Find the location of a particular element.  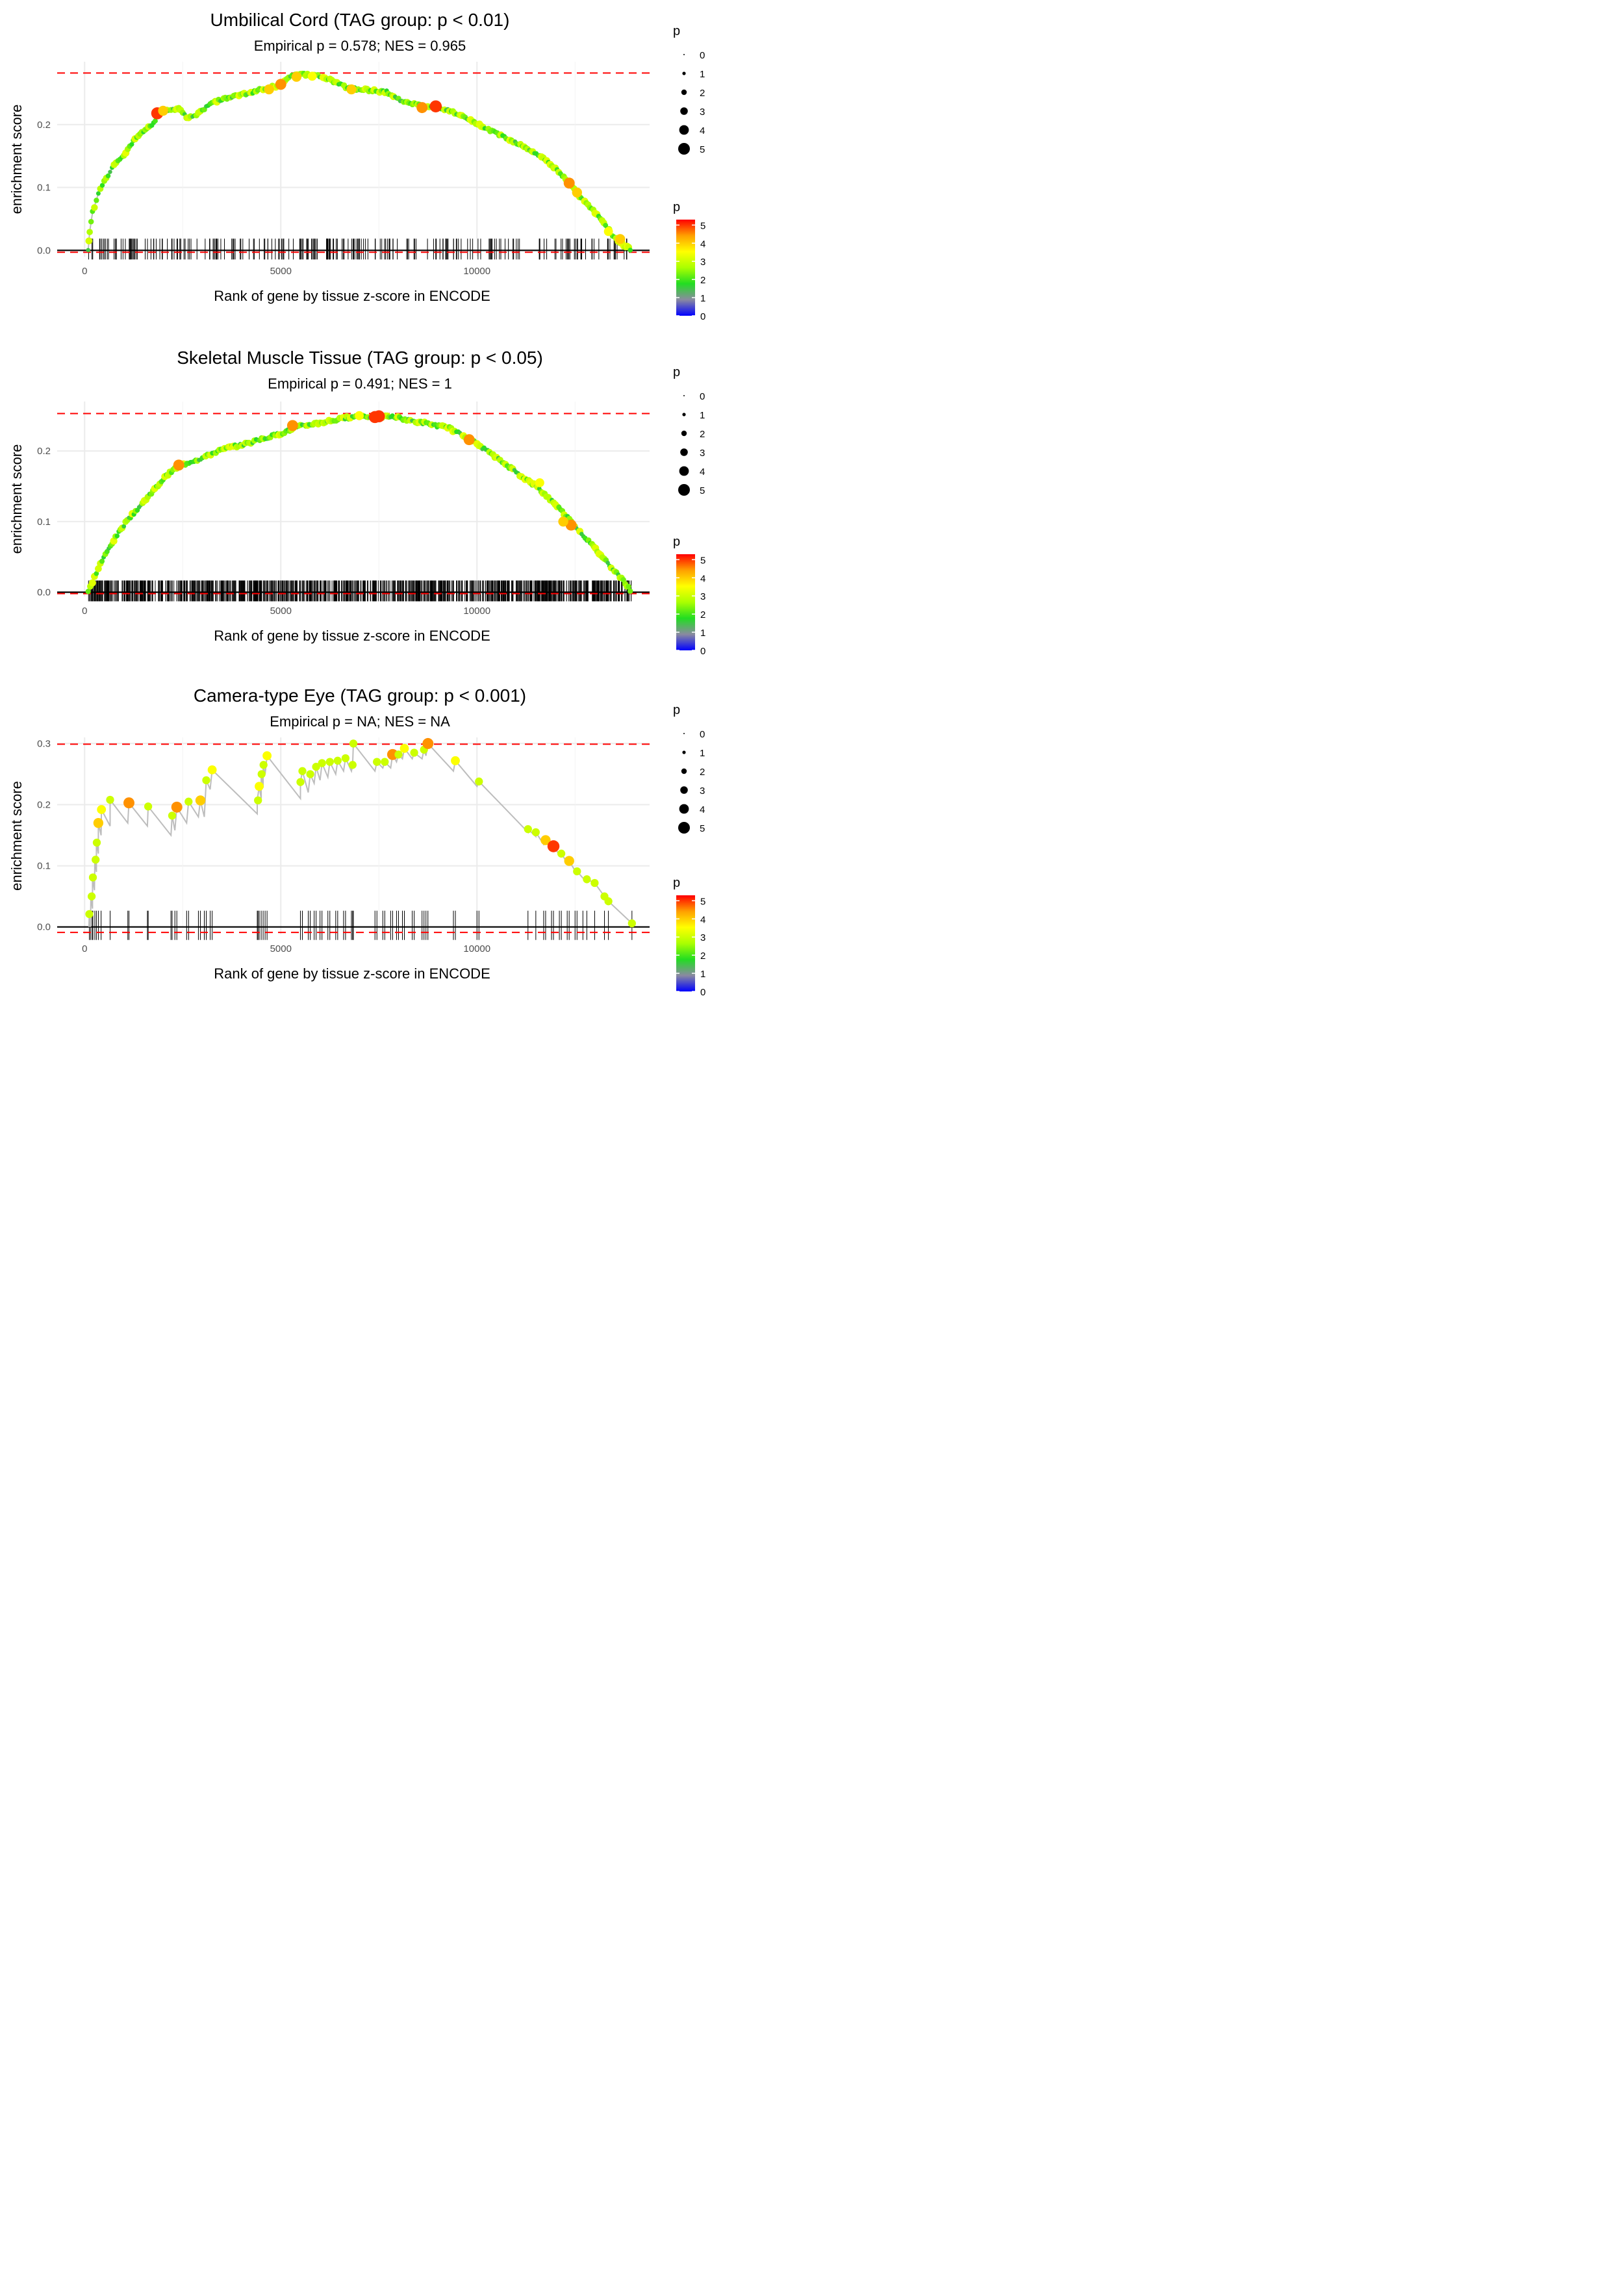

x-tick-label: 10000 is located at coordinates (476, 271).